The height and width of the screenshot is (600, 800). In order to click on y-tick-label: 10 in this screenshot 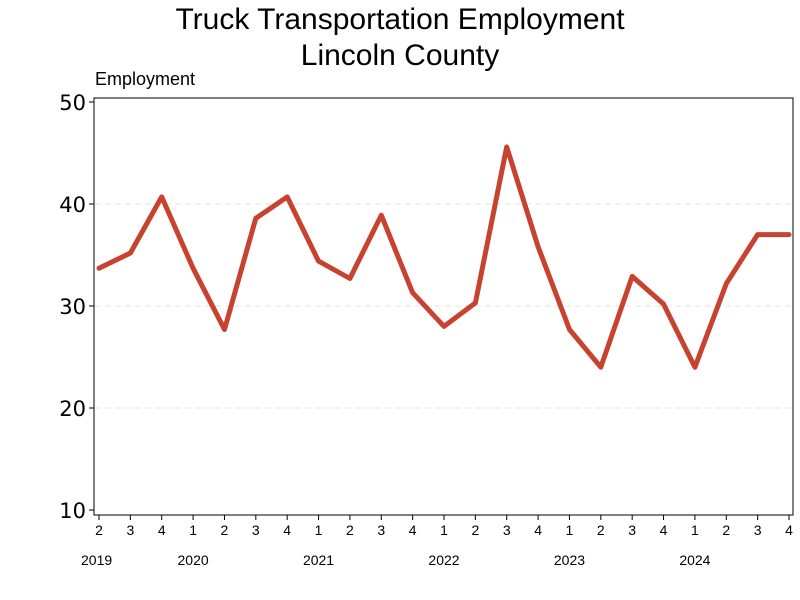, I will do `click(72, 511)`.